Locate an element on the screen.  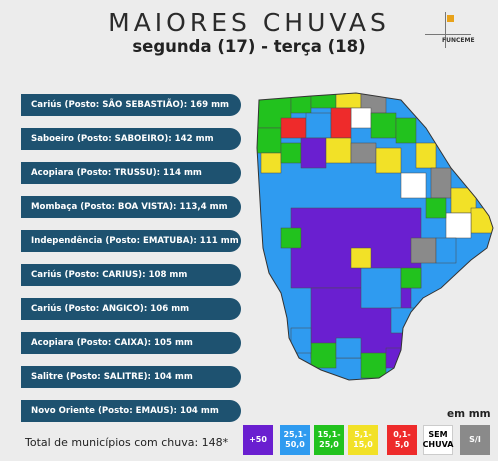
funceme-logo: FUNCEME is located at coordinates (450, 30).